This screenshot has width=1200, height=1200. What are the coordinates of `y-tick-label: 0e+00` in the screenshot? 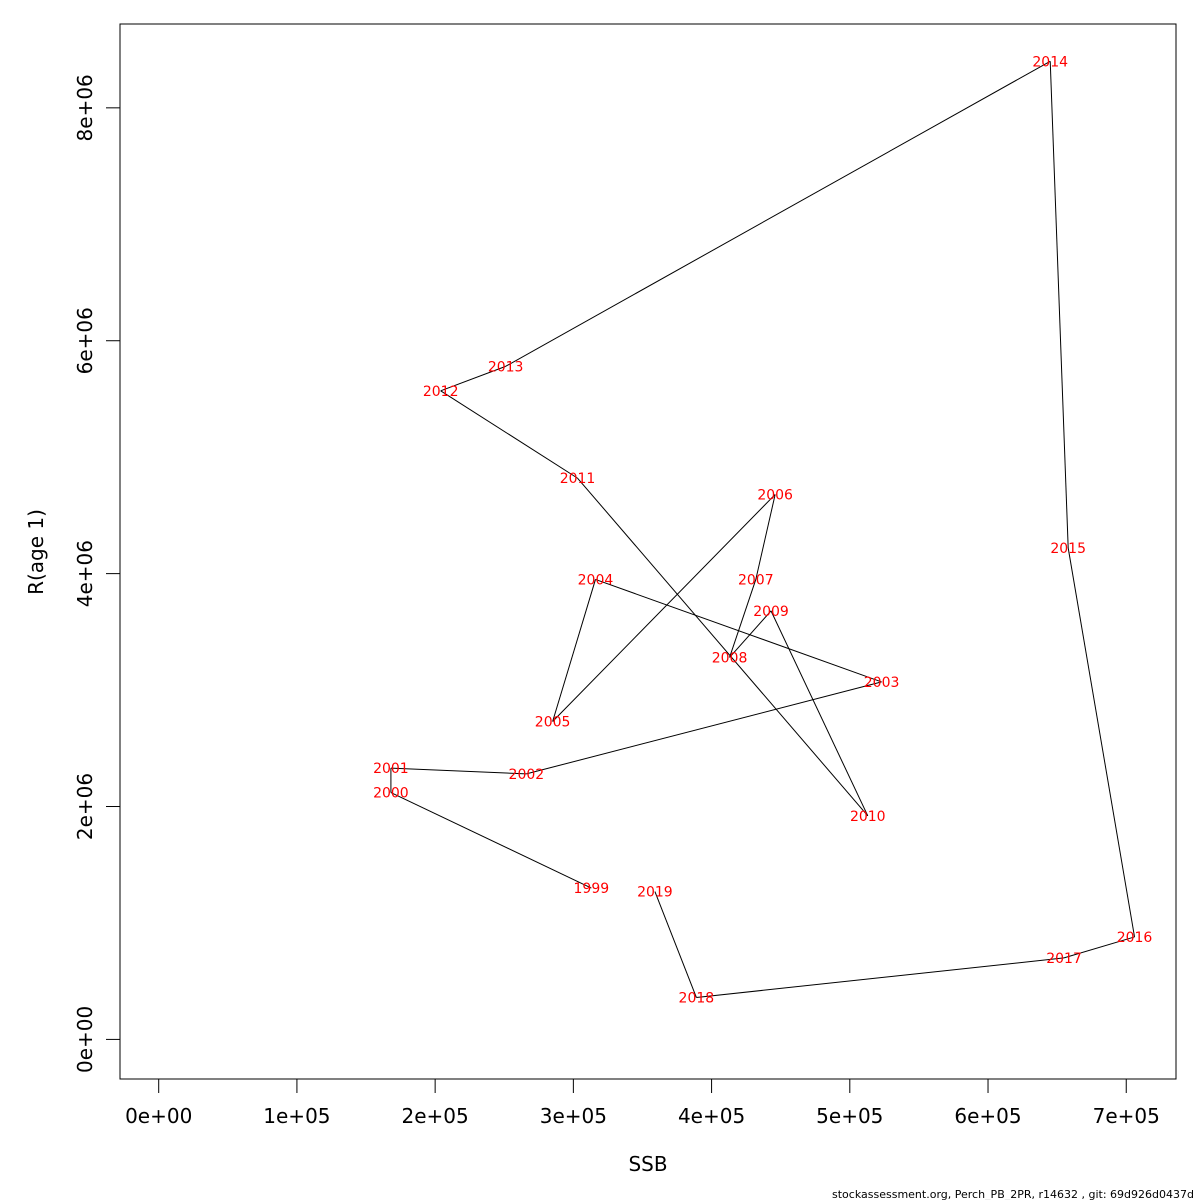 It's located at (85, 1039).